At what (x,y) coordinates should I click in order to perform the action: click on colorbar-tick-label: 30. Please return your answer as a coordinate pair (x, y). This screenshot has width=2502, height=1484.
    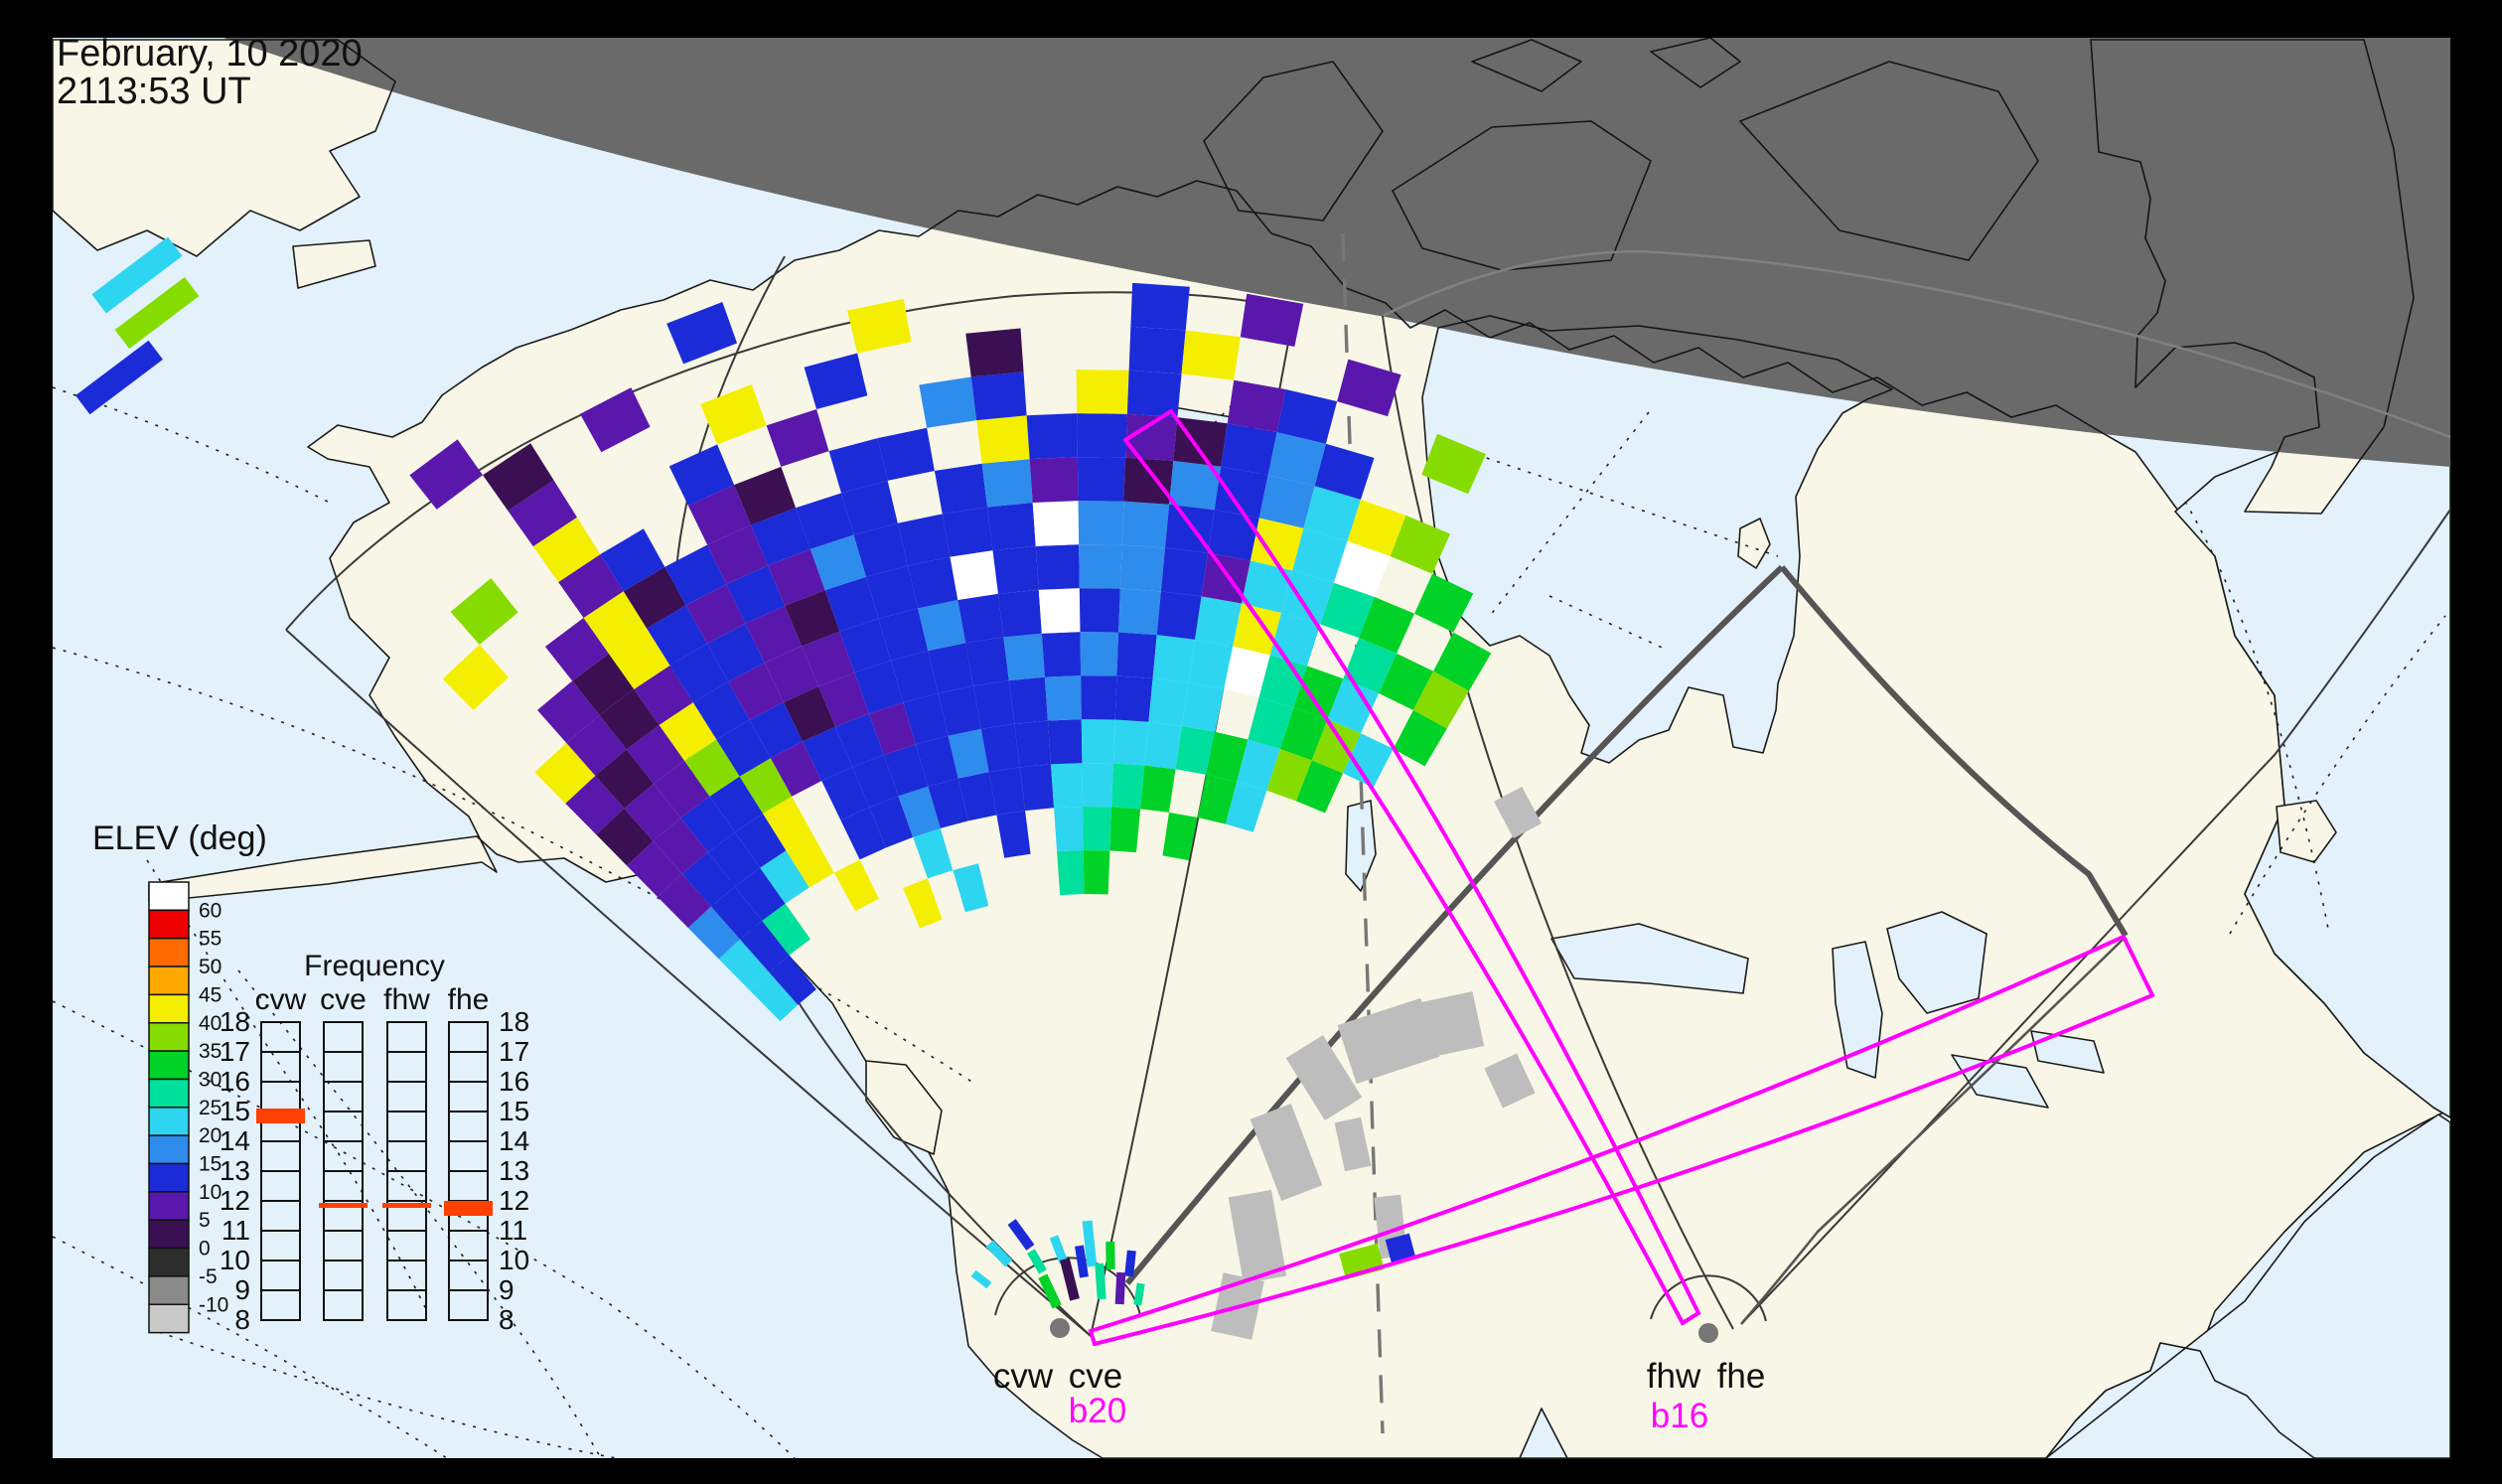
    Looking at the image, I should click on (210, 1079).